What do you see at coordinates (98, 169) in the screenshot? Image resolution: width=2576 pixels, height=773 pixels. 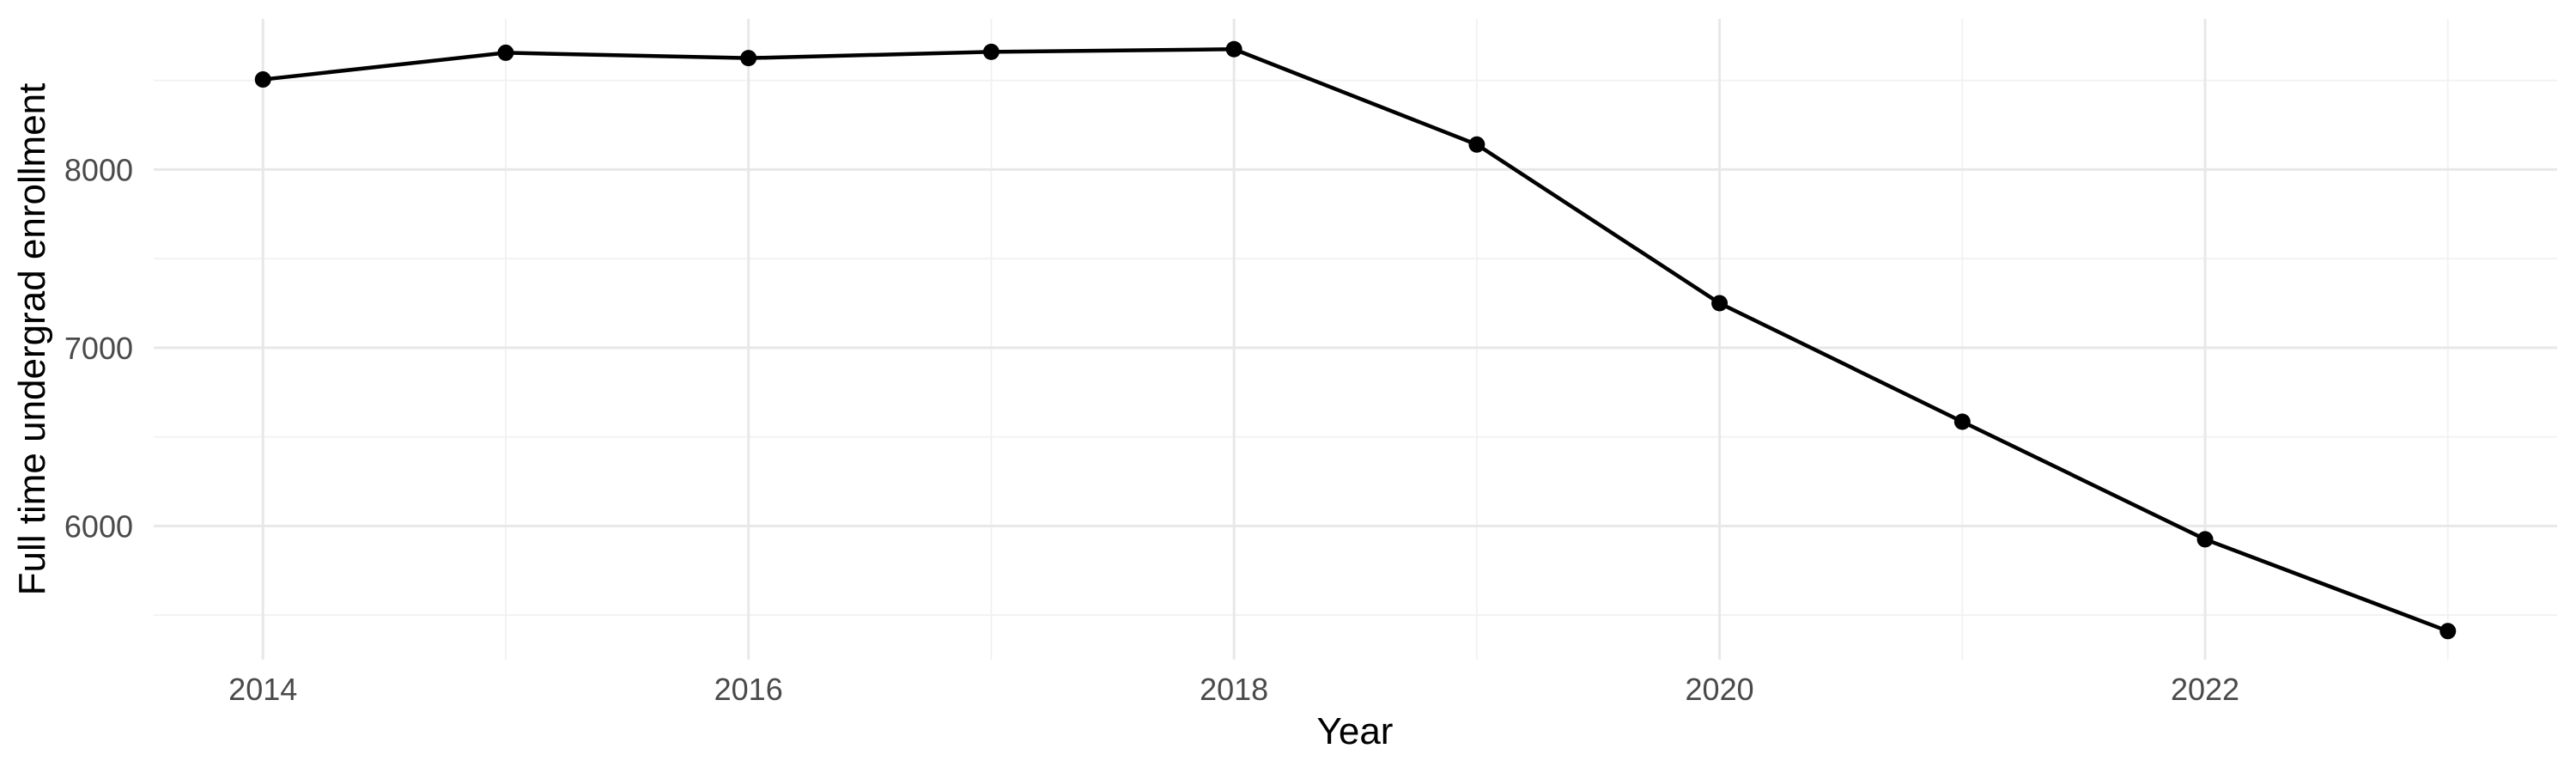 I see `y-tick-label: 8000` at bounding box center [98, 169].